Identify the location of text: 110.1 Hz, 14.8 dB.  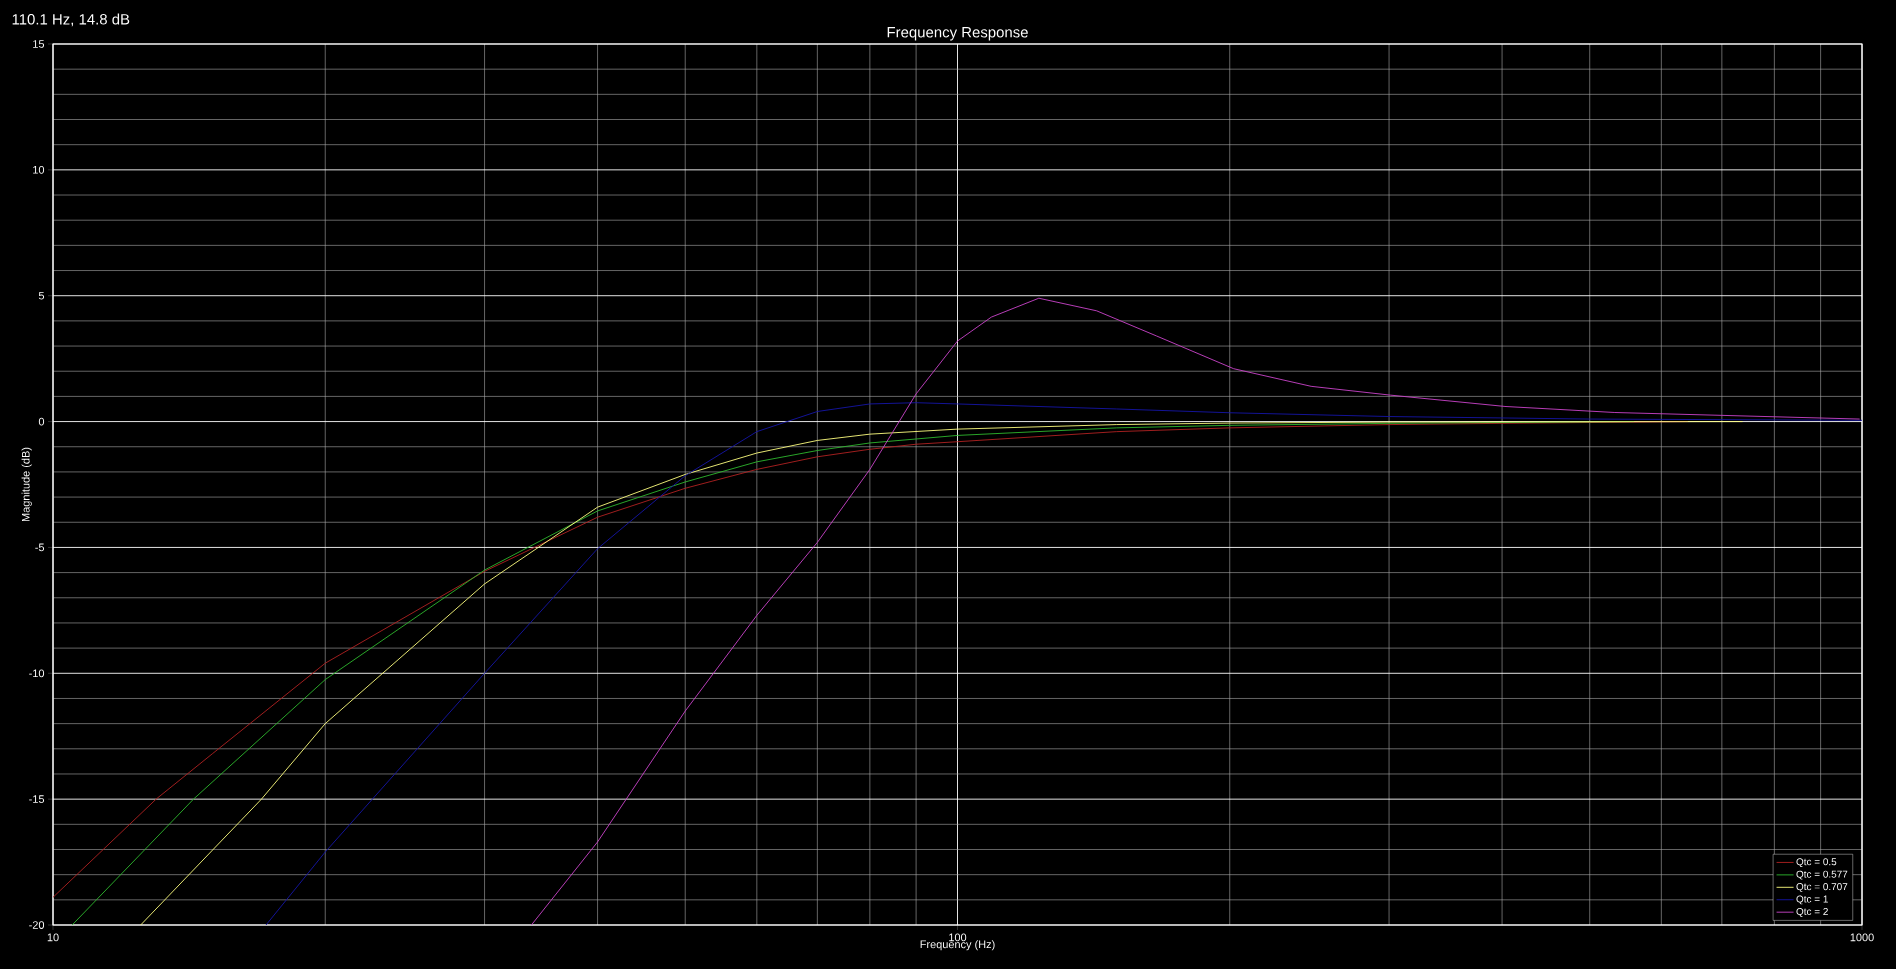
(71, 20).